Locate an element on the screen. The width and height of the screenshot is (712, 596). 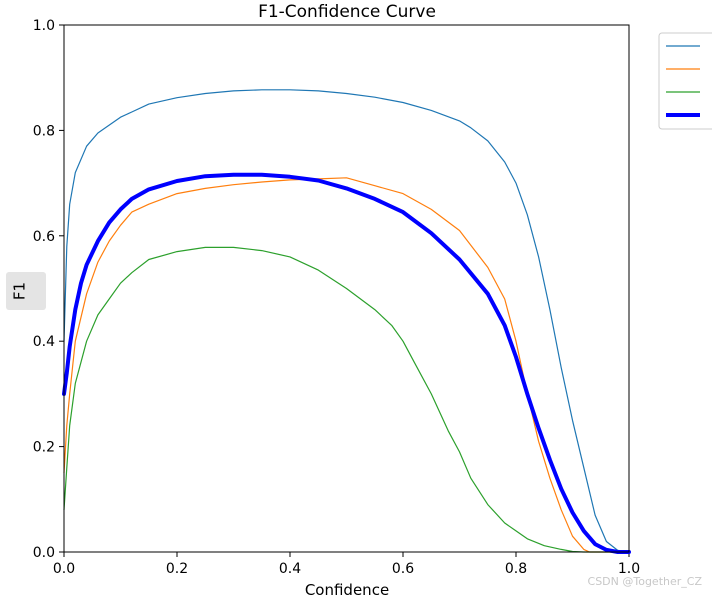
y-tick-label: 0.2 is located at coordinates (44, 448).